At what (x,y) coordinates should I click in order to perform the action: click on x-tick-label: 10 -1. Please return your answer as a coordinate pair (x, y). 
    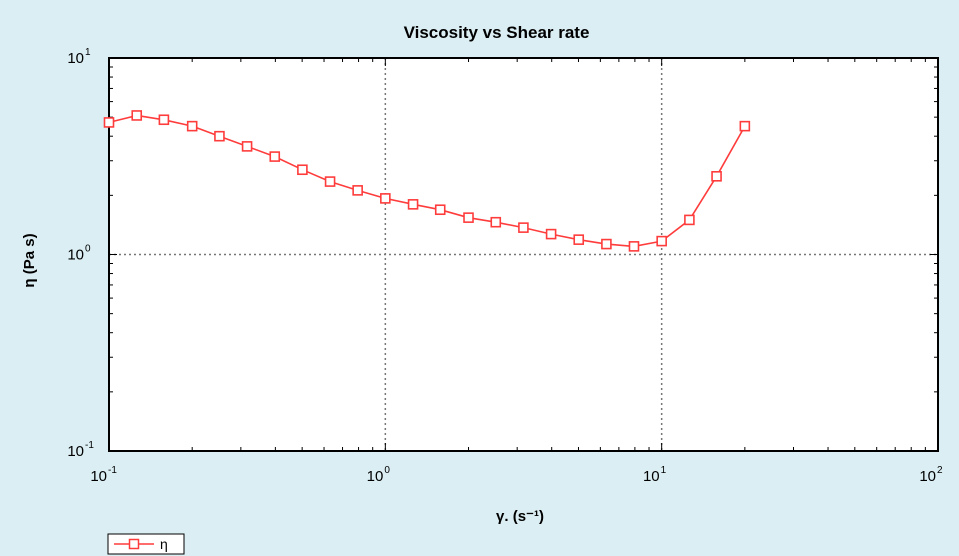
    Looking at the image, I should click on (103, 475).